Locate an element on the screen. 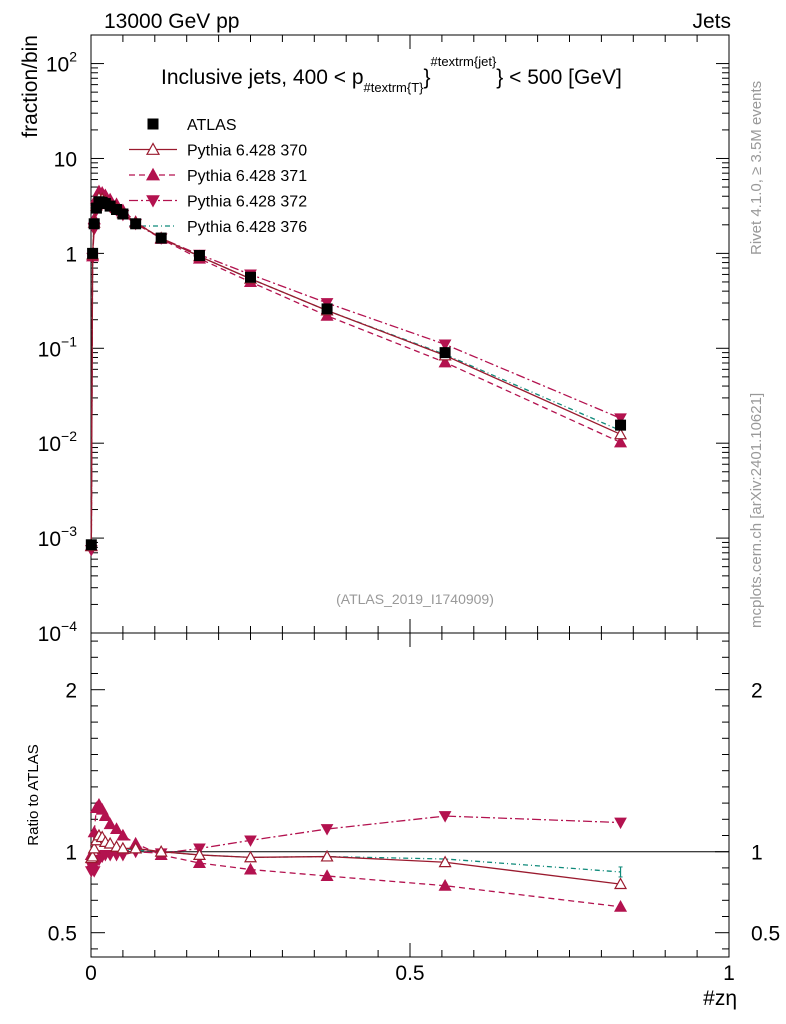 This screenshot has width=786, height=1024. legend-label: Pythia 6.428 376 is located at coordinates (247, 227).